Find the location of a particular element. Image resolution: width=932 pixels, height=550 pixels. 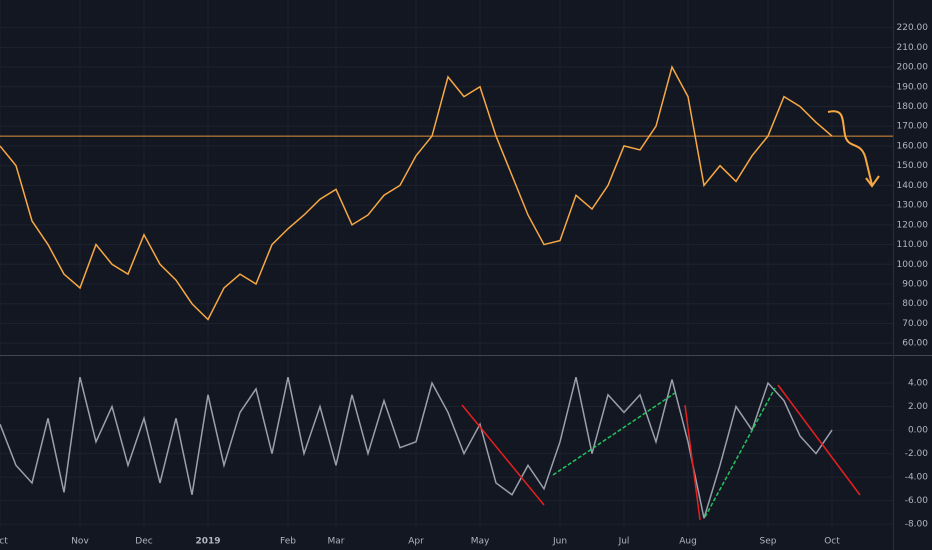

x-tick-label: May is located at coordinates (480, 542).